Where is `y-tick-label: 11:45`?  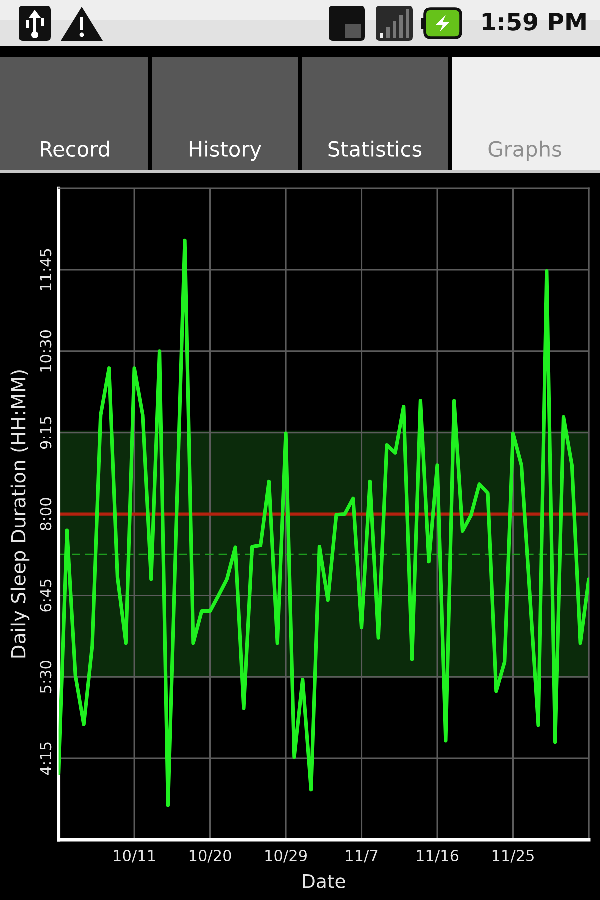 y-tick-label: 11:45 is located at coordinates (46, 269).